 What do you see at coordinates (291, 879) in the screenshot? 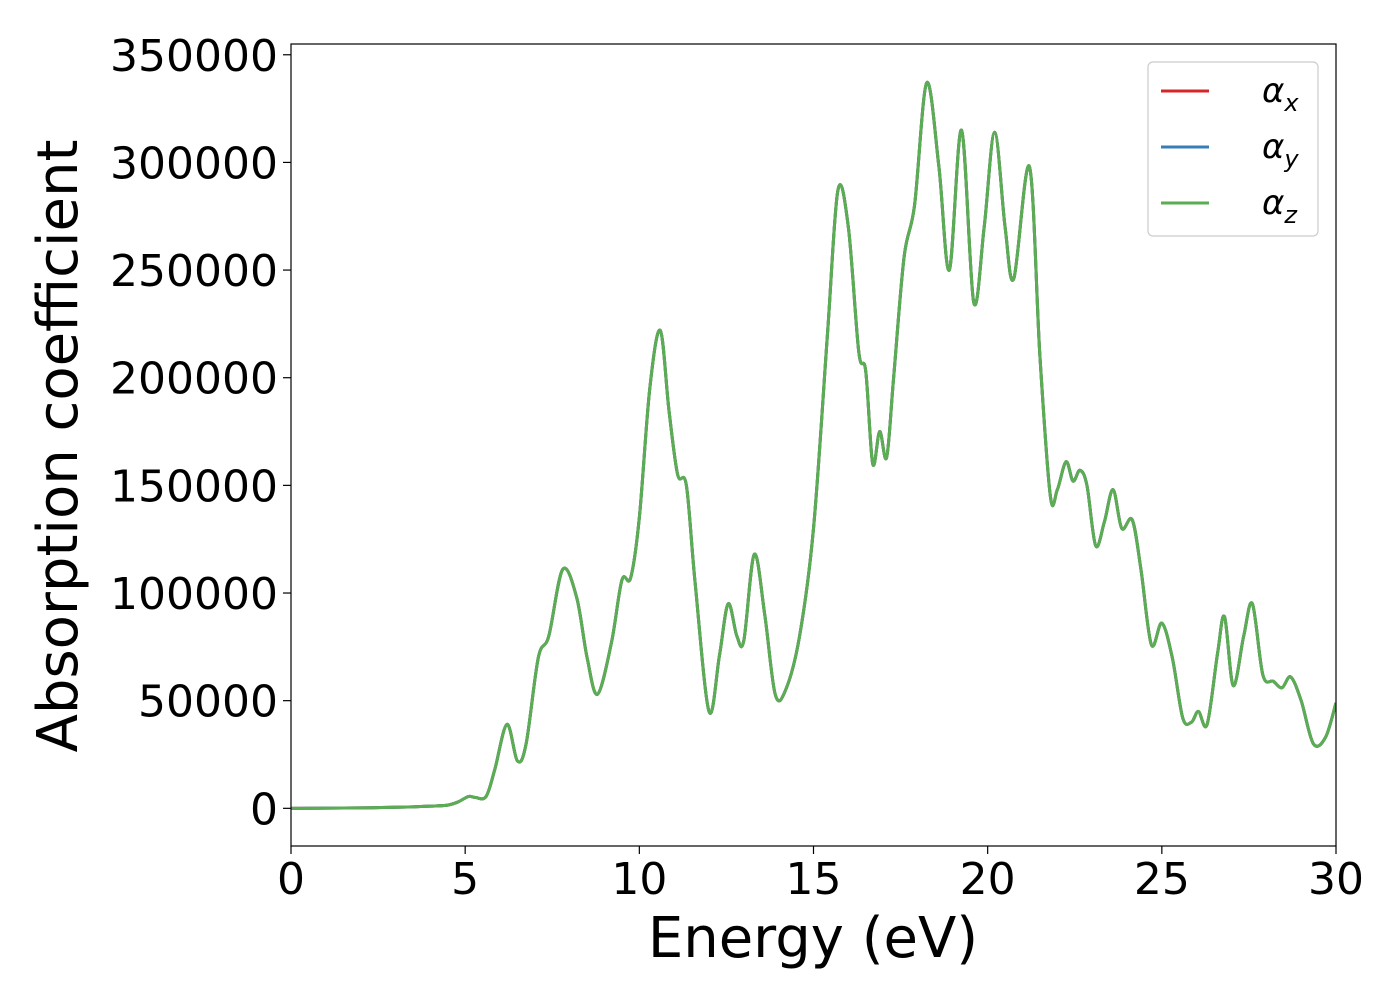
I see `x-tick-label: 0` at bounding box center [291, 879].